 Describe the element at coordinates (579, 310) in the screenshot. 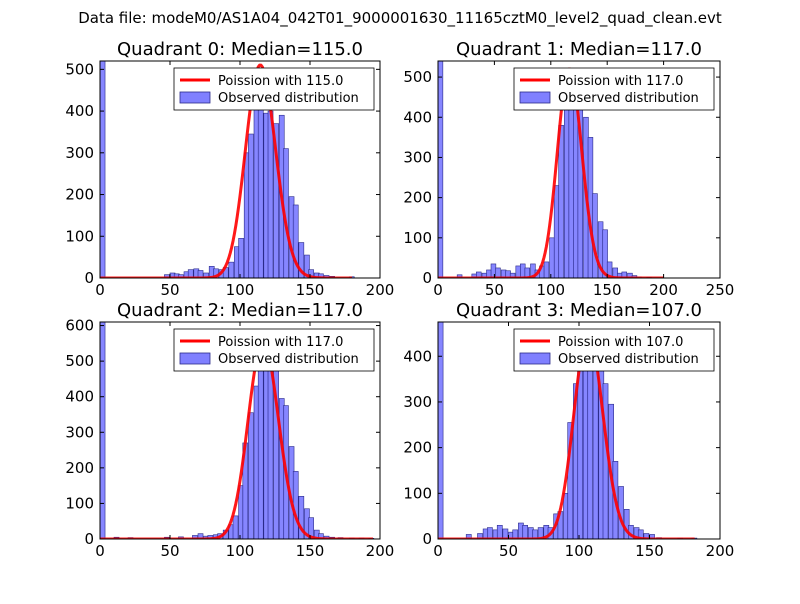

I see `subplot-title: Quadrant 3: Median=107.0` at that location.